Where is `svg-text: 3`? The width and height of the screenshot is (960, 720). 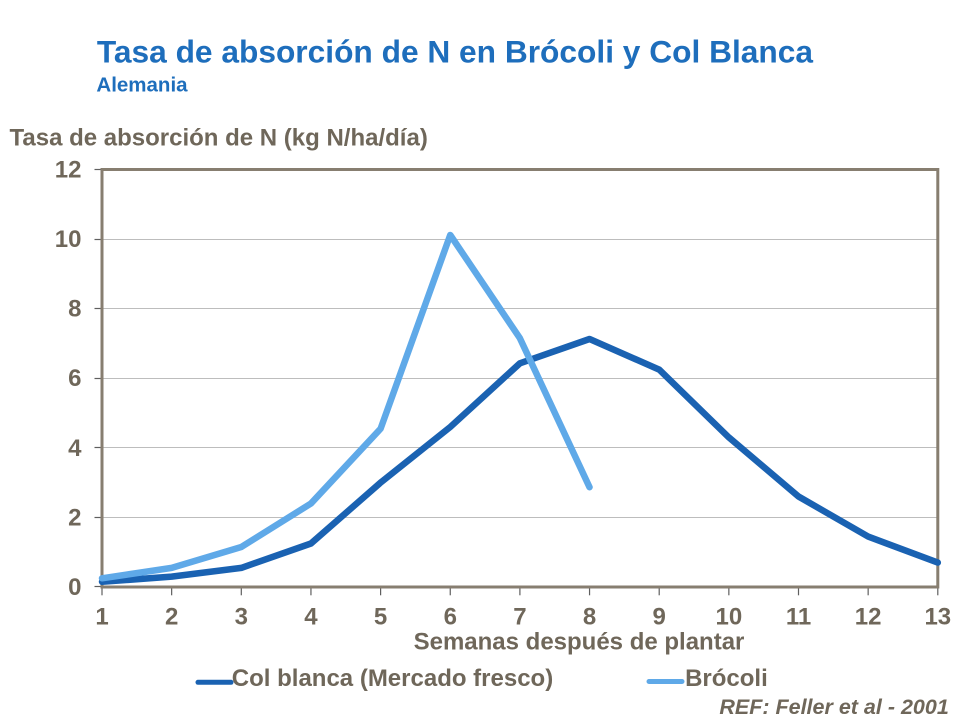 svg-text: 3 is located at coordinates (241, 617).